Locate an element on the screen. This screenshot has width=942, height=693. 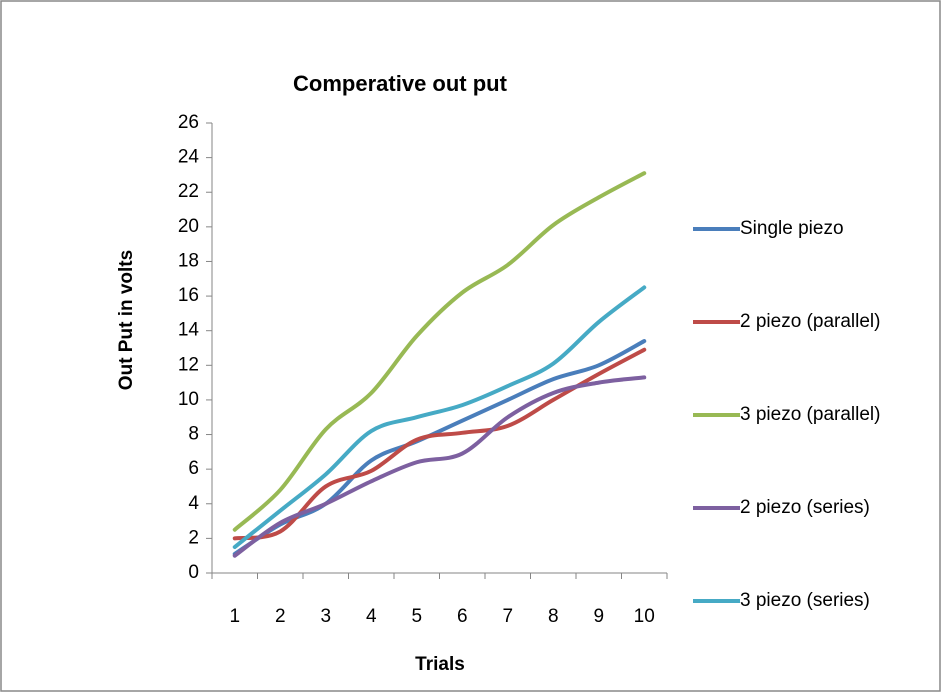
legend-label: 2 piezo (series) is located at coordinates (805, 507).